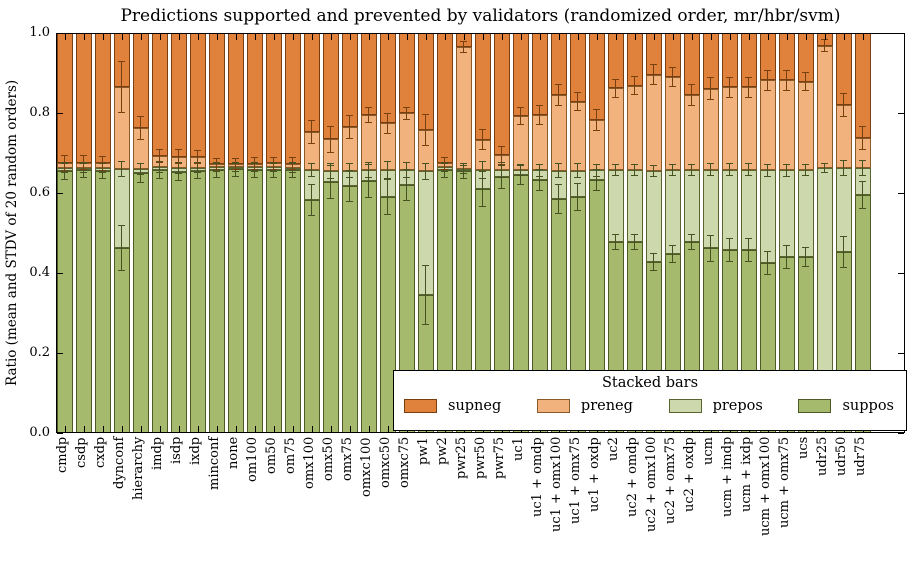  What do you see at coordinates (442, 451) in the screenshot?
I see `x-tick-label: pw2` at bounding box center [442, 451].